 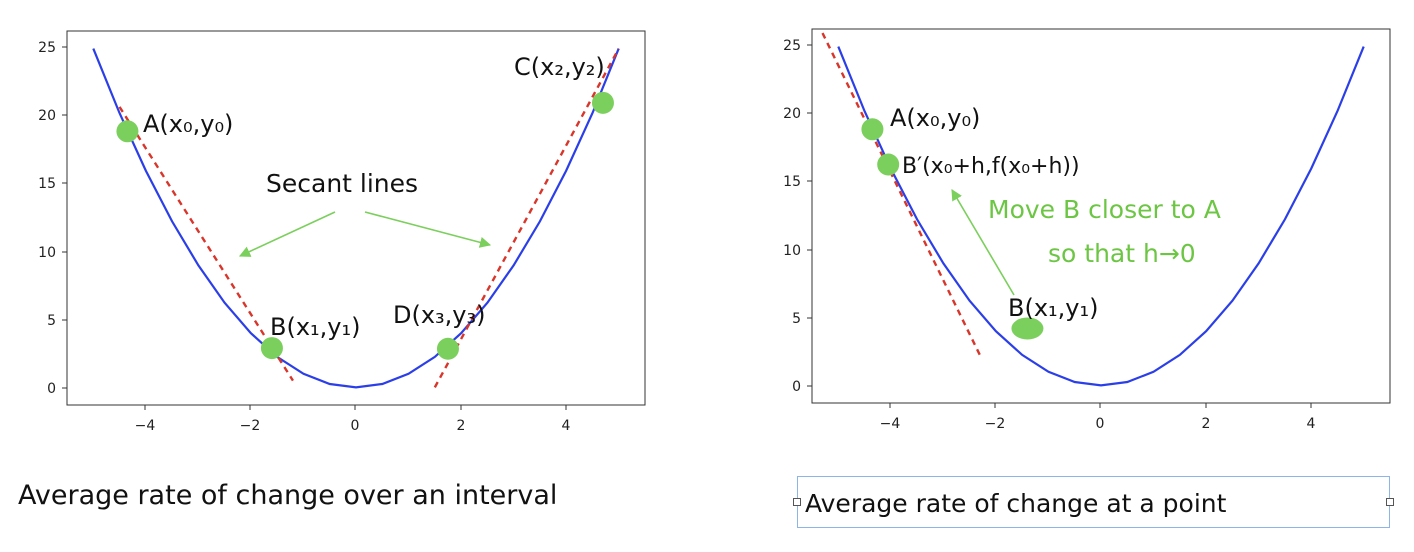 I want to click on right-xtick-label-0: −4, so click(x=890, y=424).